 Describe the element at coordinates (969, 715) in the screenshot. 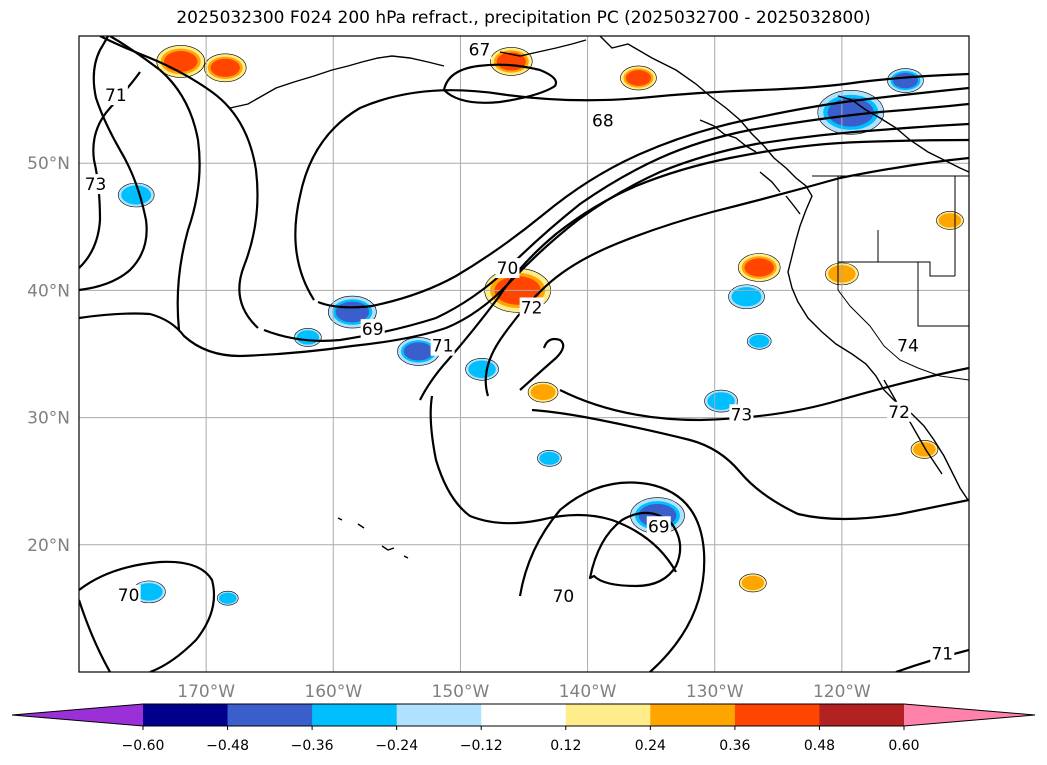

I see `colorbar-extend-high` at that location.